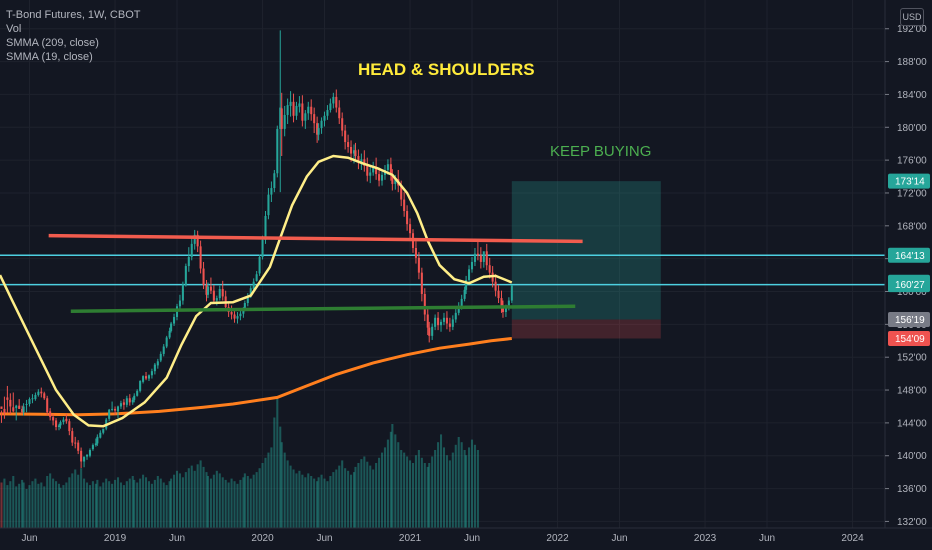 The height and width of the screenshot is (550, 932). I want to click on price-tick-label: 160'00, so click(912, 292).